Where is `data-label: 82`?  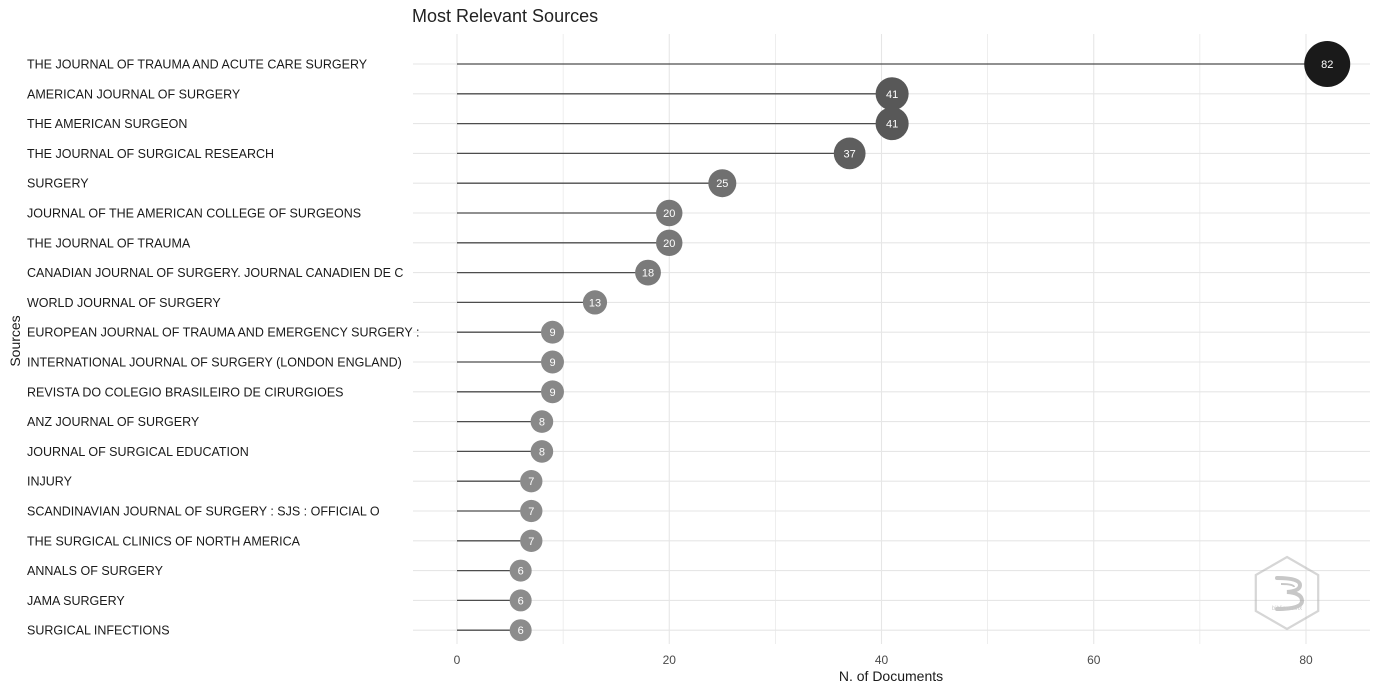
data-label: 82 is located at coordinates (1327, 65).